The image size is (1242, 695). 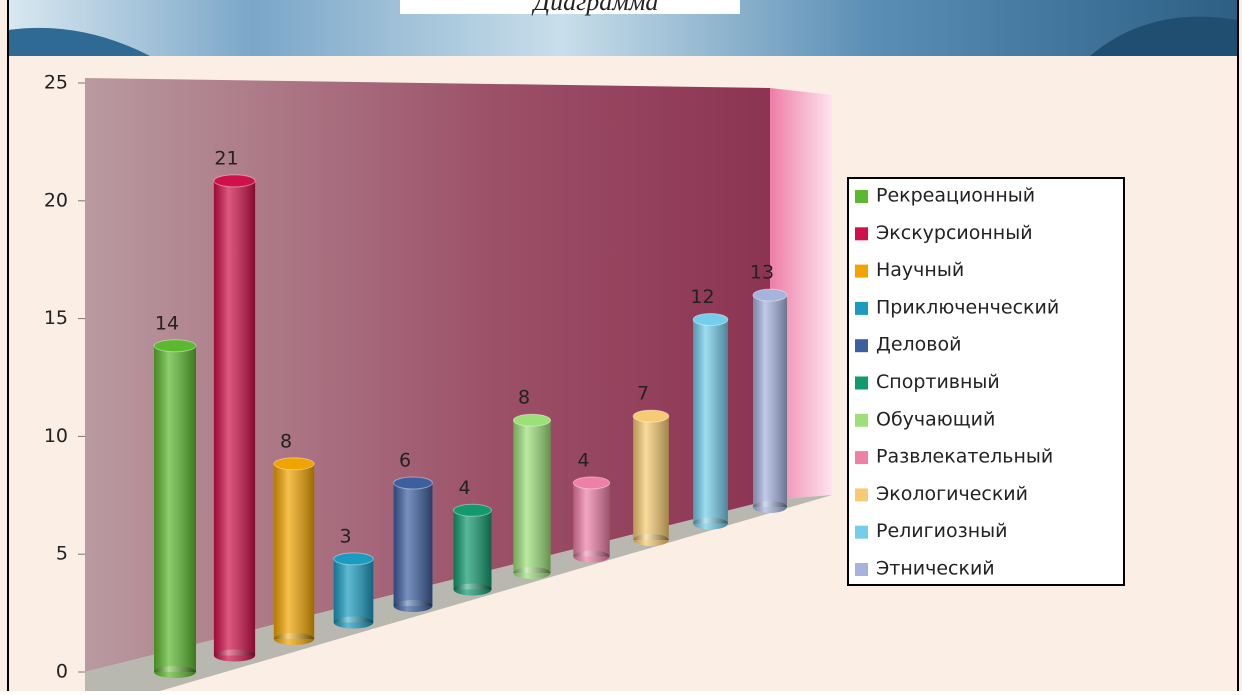 I want to click on data-label: 21, so click(x=226, y=158).